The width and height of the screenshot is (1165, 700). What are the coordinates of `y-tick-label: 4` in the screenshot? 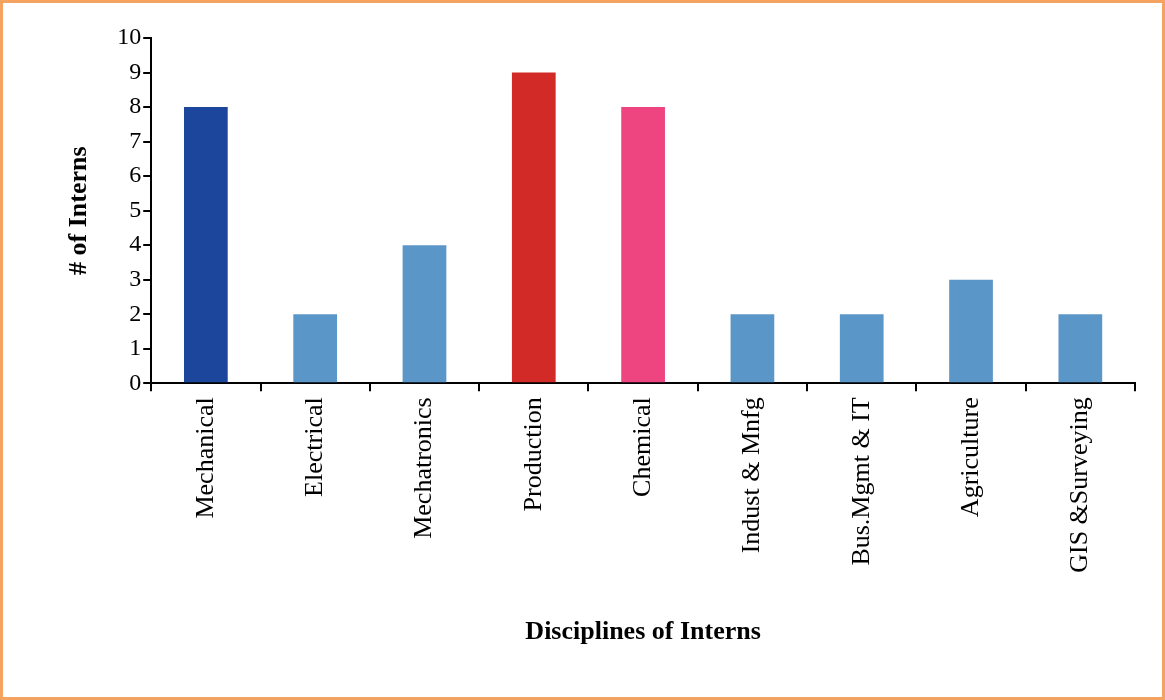 It's located at (135, 243).